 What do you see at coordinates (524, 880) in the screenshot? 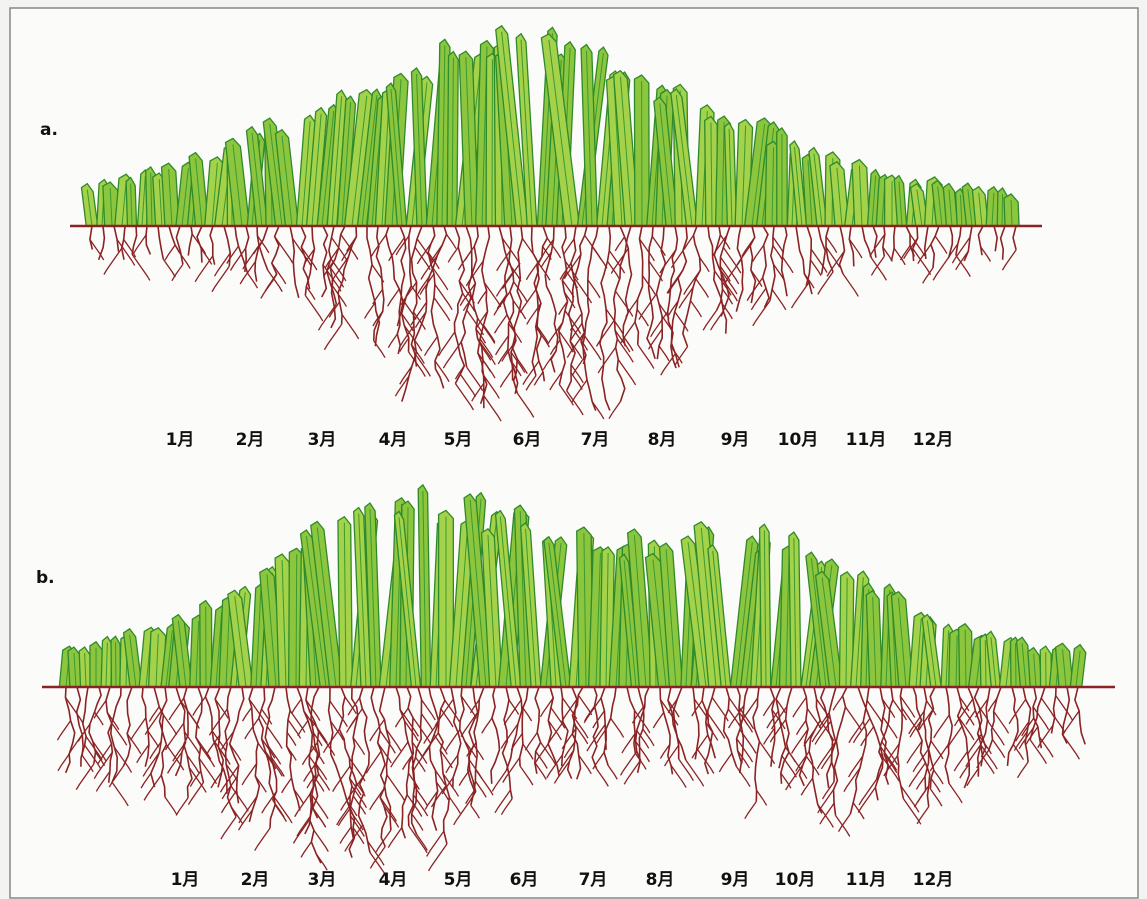
I see `month-label: 6月` at bounding box center [524, 880].